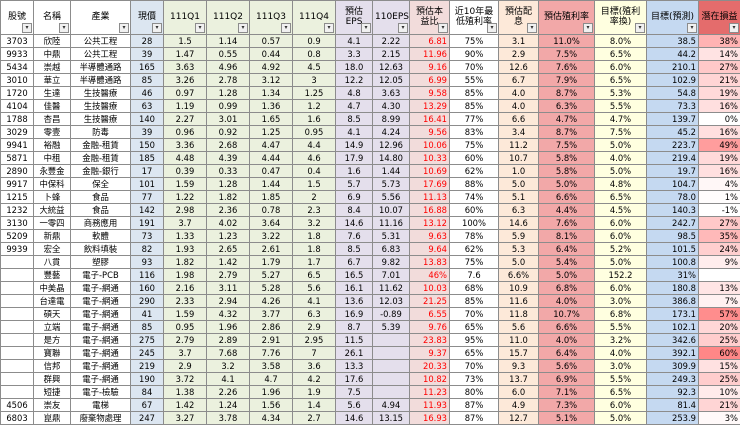 This screenshot has width=740, height=425. What do you see at coordinates (474, 340) in the screenshot?
I see `table-cell: 95%` at bounding box center [474, 340].